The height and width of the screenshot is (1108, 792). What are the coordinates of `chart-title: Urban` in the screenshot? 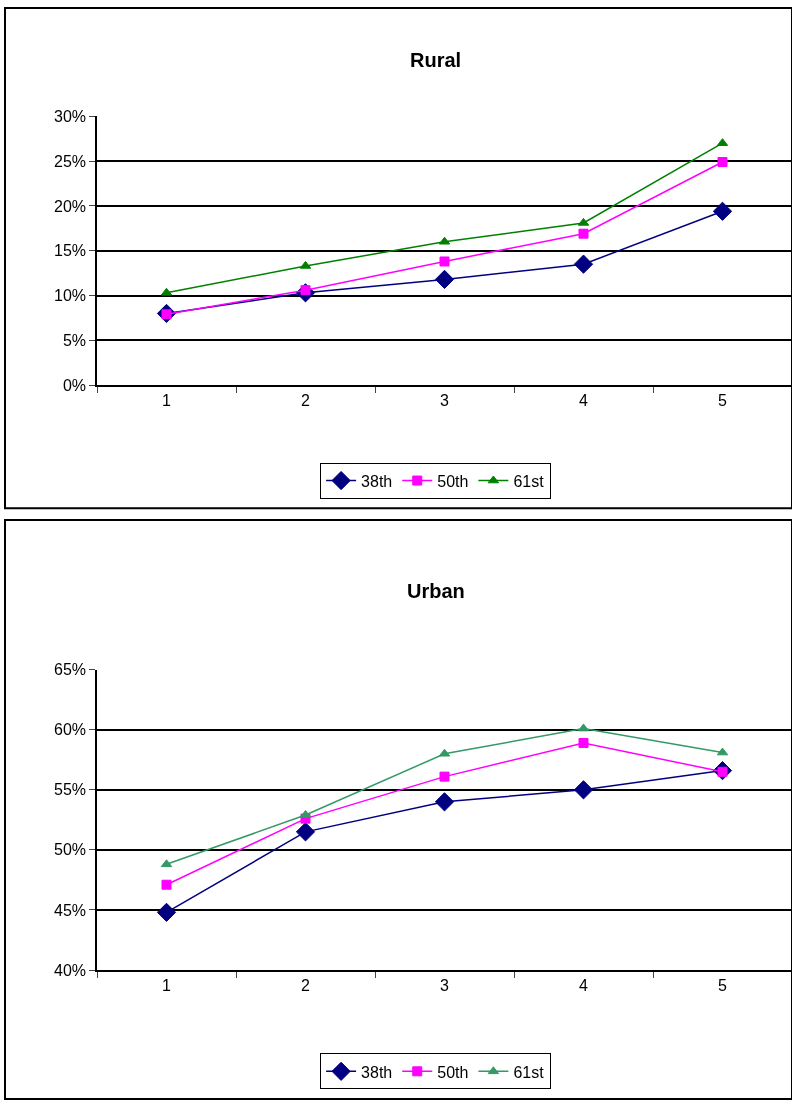 It's located at (436, 591).